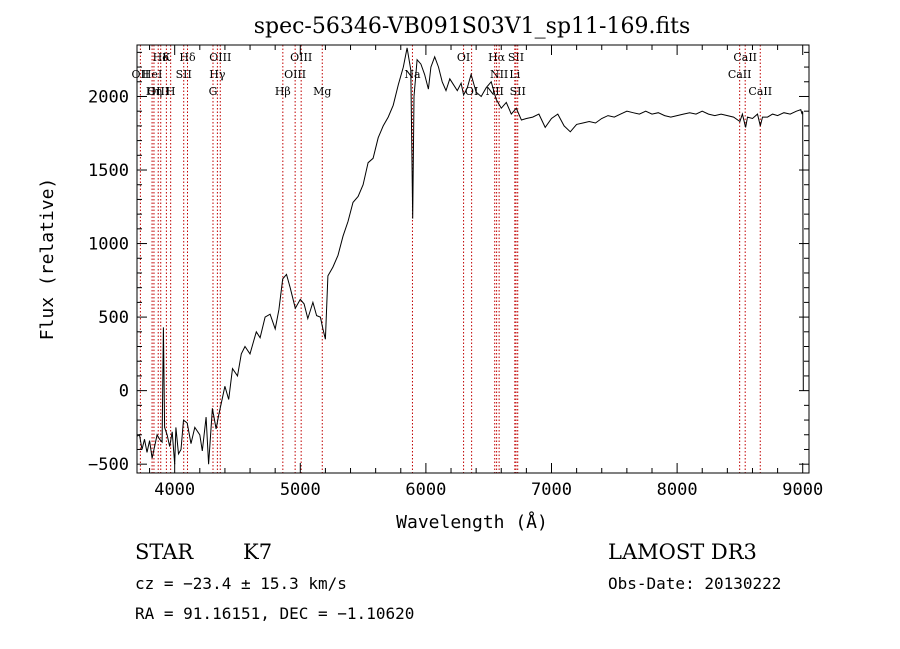 Image resolution: width=900 pixels, height=649 pixels. What do you see at coordinates (113, 318) in the screenshot?
I see `y-tick-label: 500` at bounding box center [113, 318].